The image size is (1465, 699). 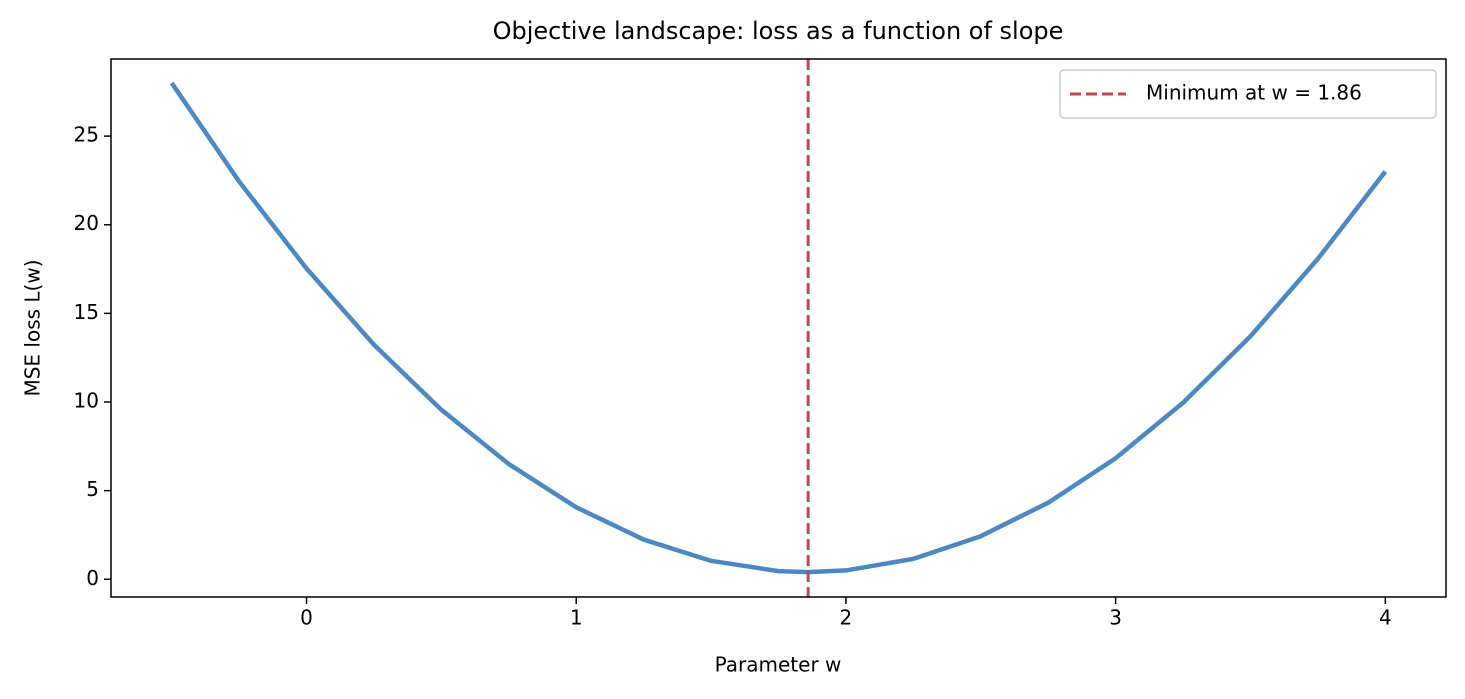 I want to click on x-tick-label: 4, so click(x=1385, y=618).